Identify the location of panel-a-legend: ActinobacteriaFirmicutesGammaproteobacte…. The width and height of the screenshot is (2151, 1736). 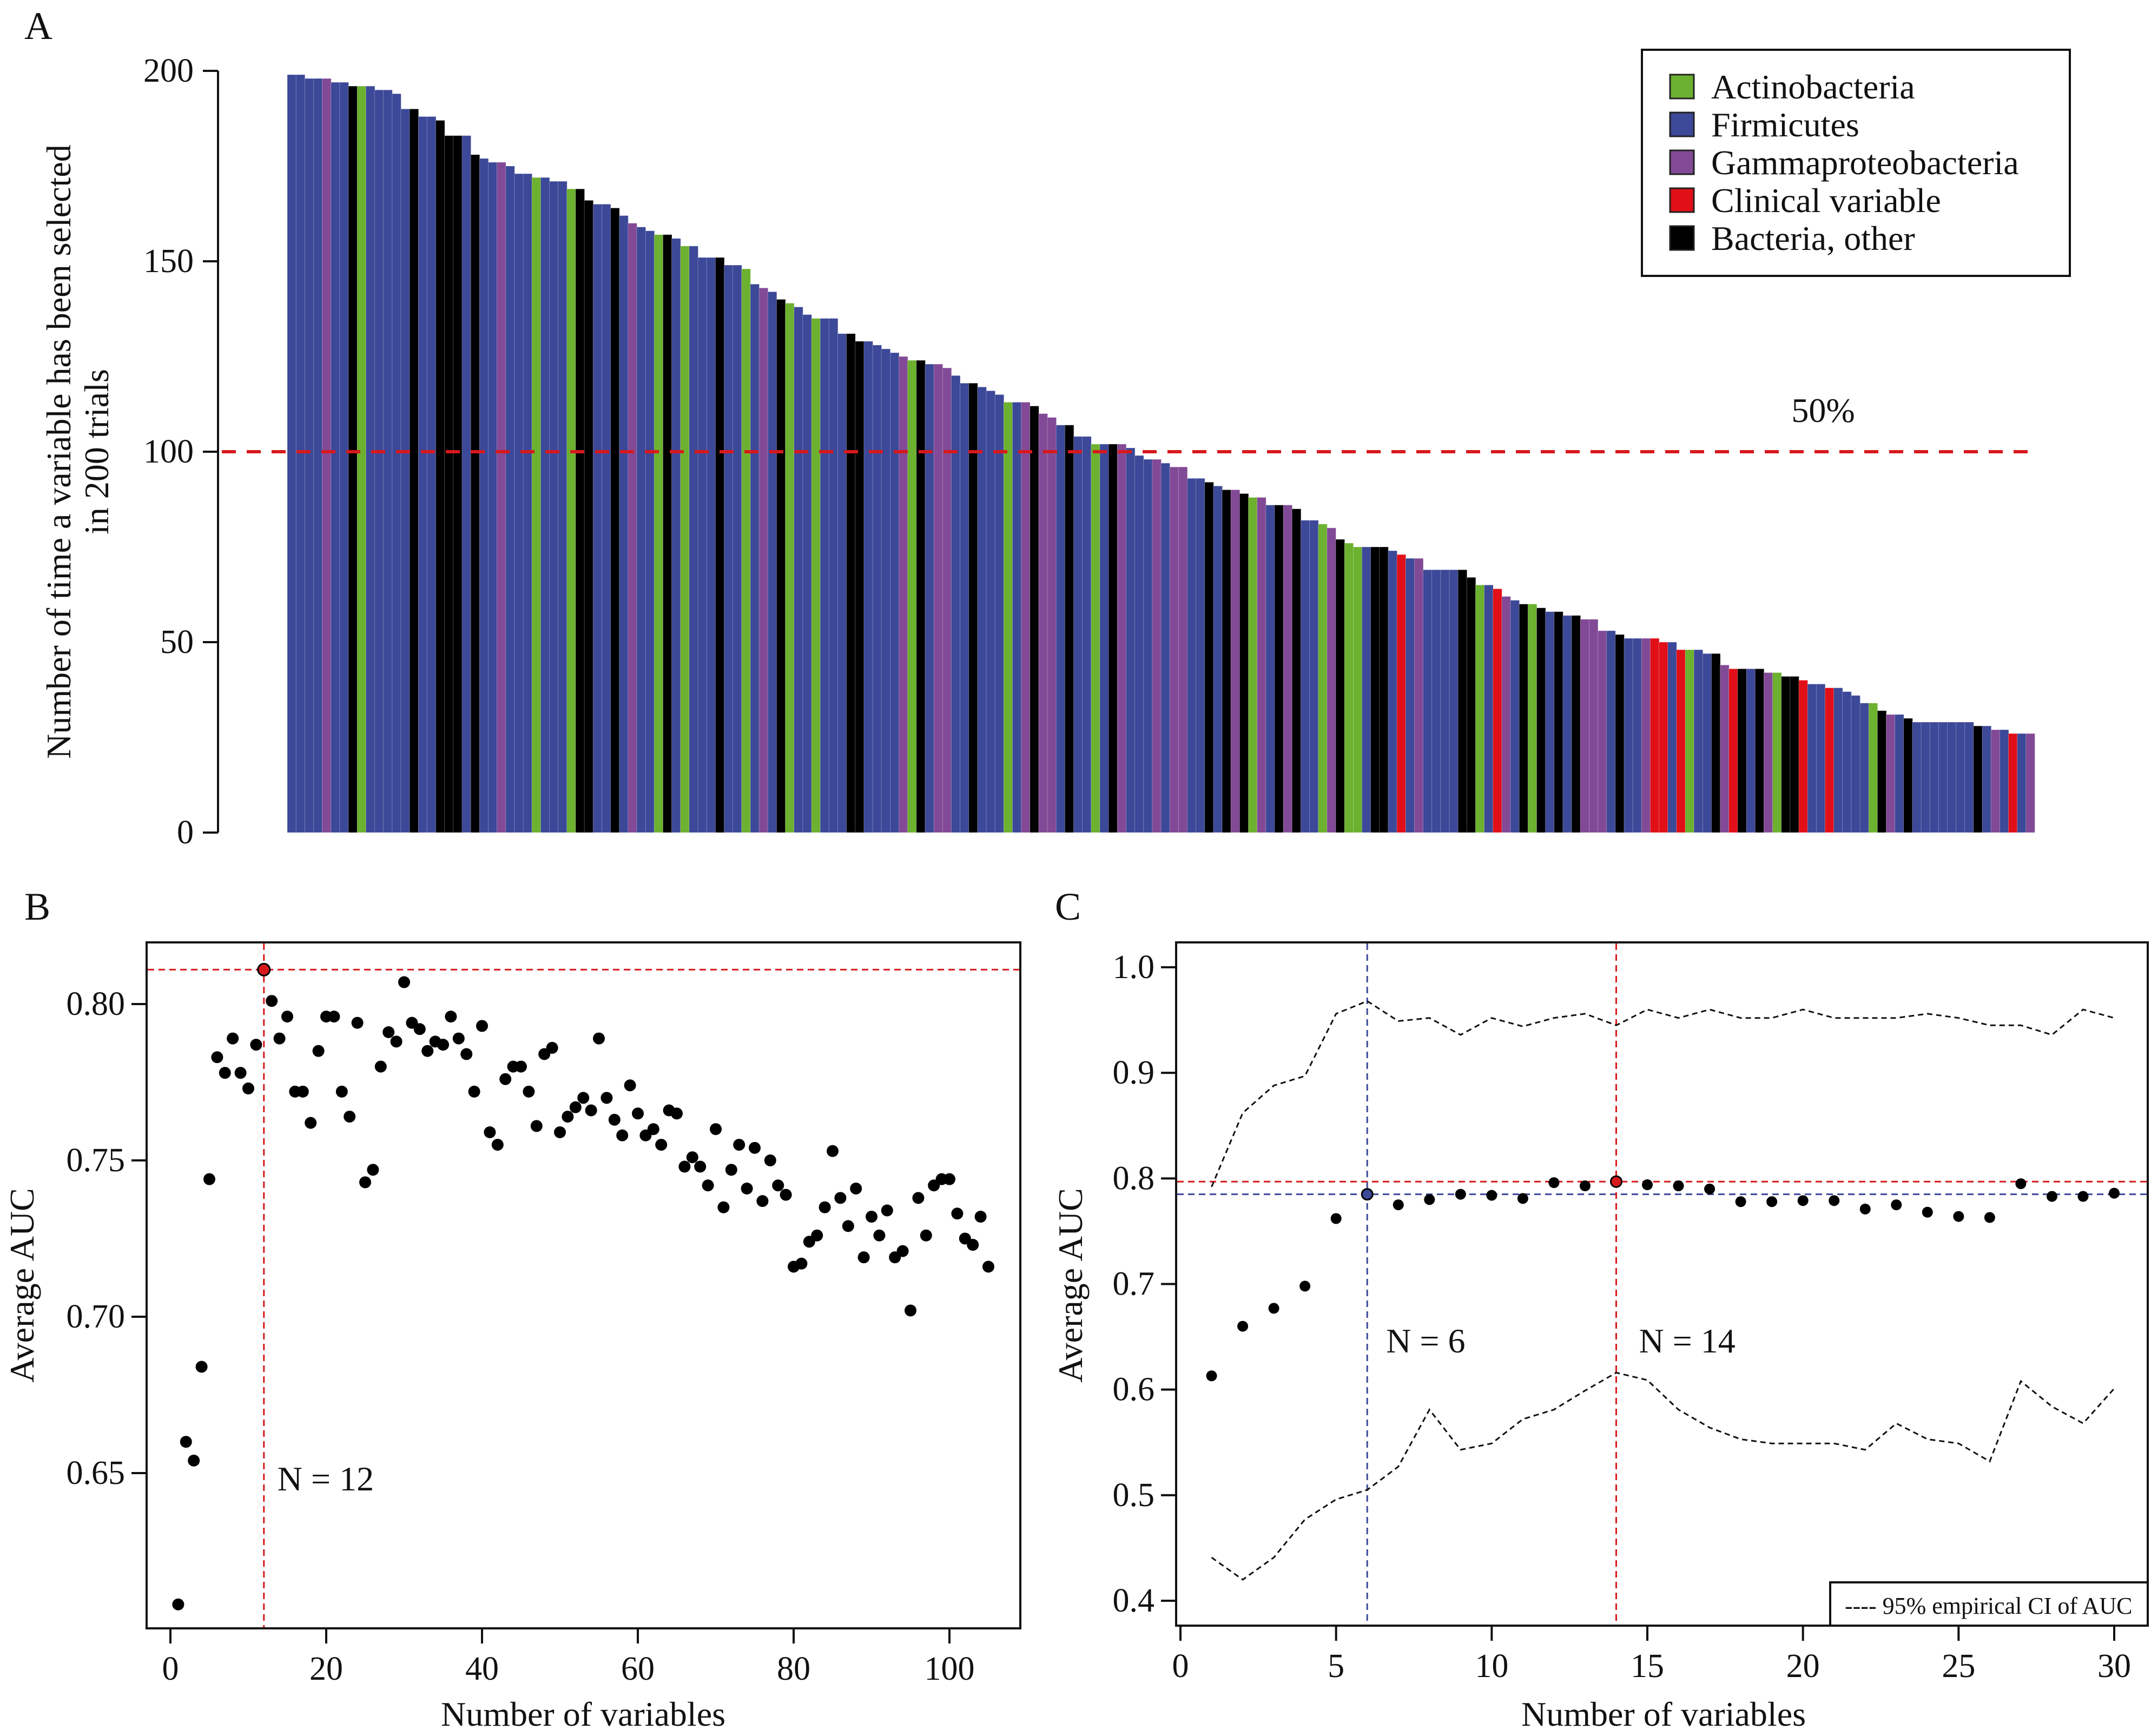
(1856, 163).